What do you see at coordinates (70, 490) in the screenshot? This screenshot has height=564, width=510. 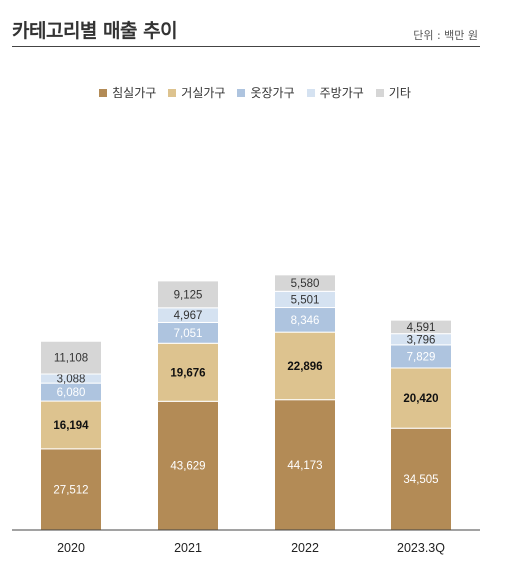 I see `data-label: 27,512` at bounding box center [70, 490].